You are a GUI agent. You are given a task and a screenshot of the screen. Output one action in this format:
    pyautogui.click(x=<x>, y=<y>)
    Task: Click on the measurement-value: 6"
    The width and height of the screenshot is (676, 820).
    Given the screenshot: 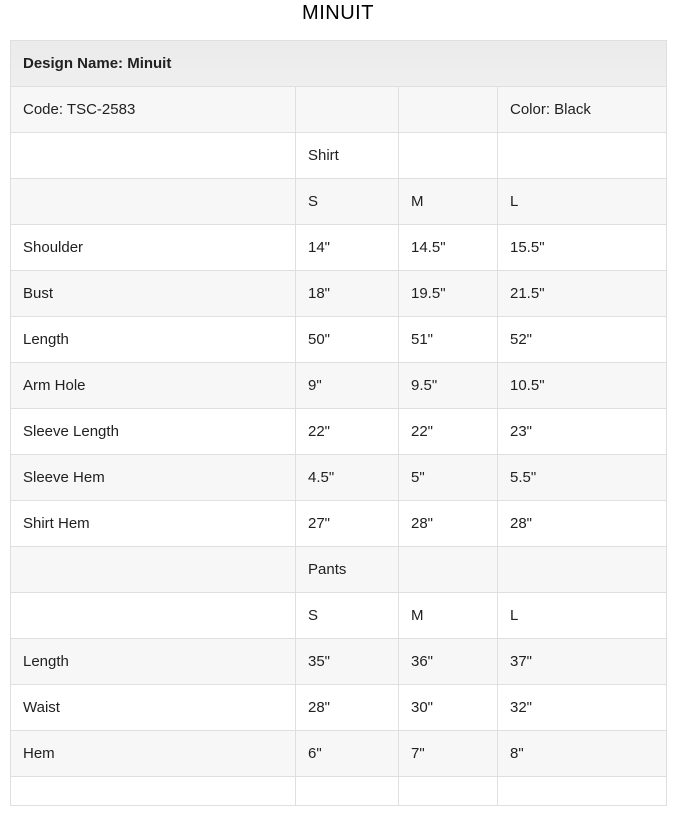 What is the action you would take?
    pyautogui.click(x=347, y=753)
    